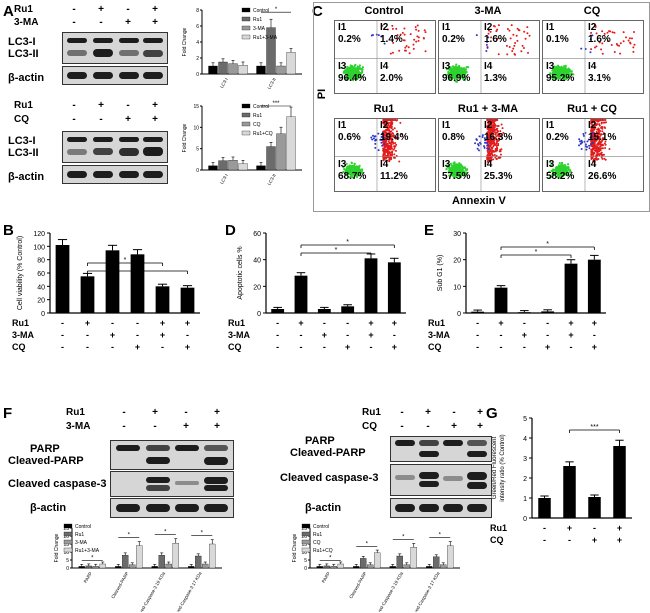 This screenshot has width=650, height=613. What do you see at coordinates (75, 412) in the screenshot?
I see `ru1-row-label: Ru1` at bounding box center [75, 412].